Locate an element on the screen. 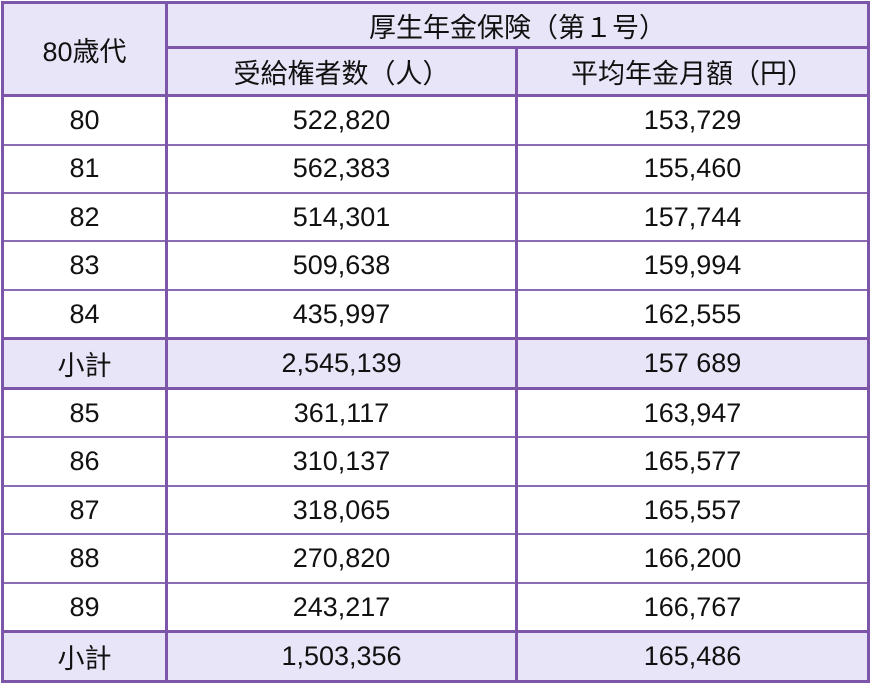 The image size is (870, 685). table-row: 84 435,997 162,555 is located at coordinates (435, 314).